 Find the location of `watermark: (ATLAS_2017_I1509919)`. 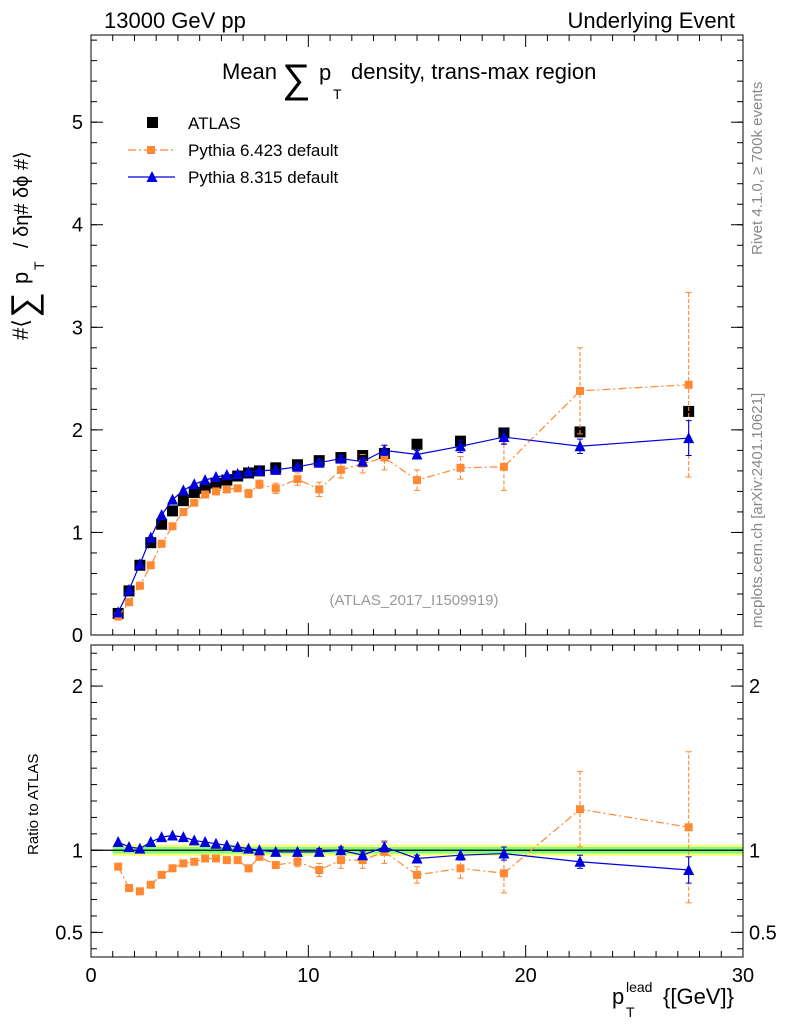

watermark: (ATLAS_2017_I1509919) is located at coordinates (413, 600).